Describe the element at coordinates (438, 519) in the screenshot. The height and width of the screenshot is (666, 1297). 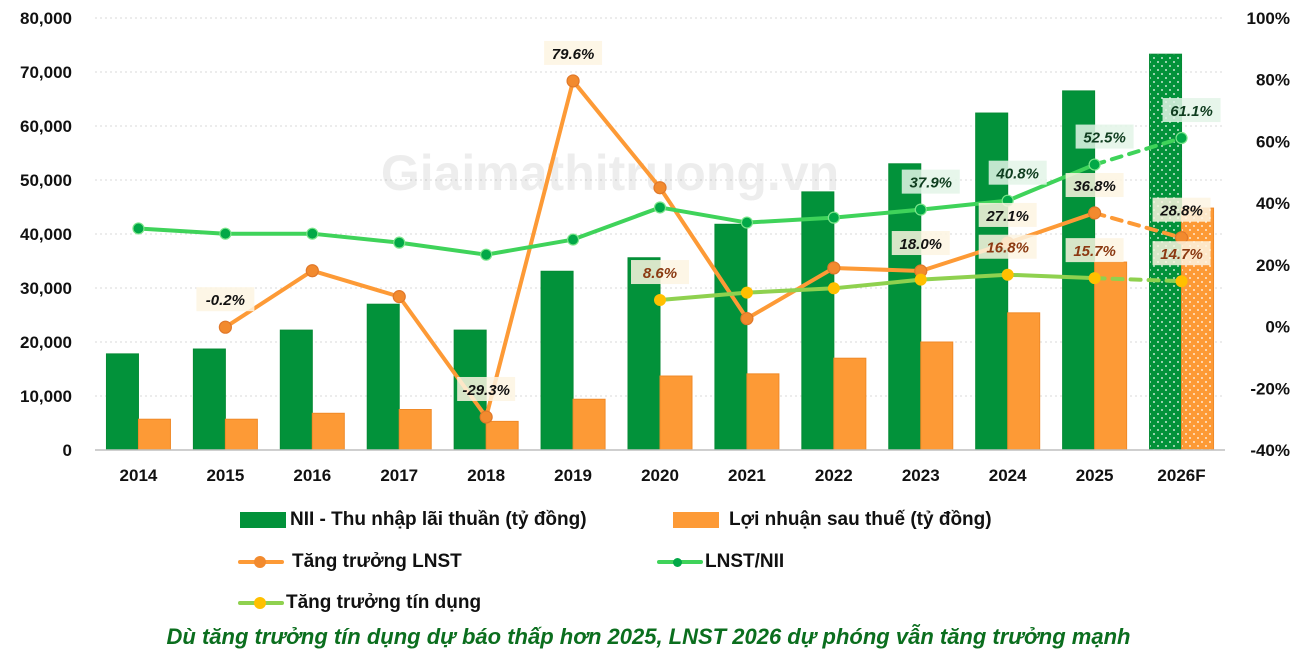
I see `legend-label-nii: NII - Thu nhập lãi thuần (tỷ đồng)` at that location.